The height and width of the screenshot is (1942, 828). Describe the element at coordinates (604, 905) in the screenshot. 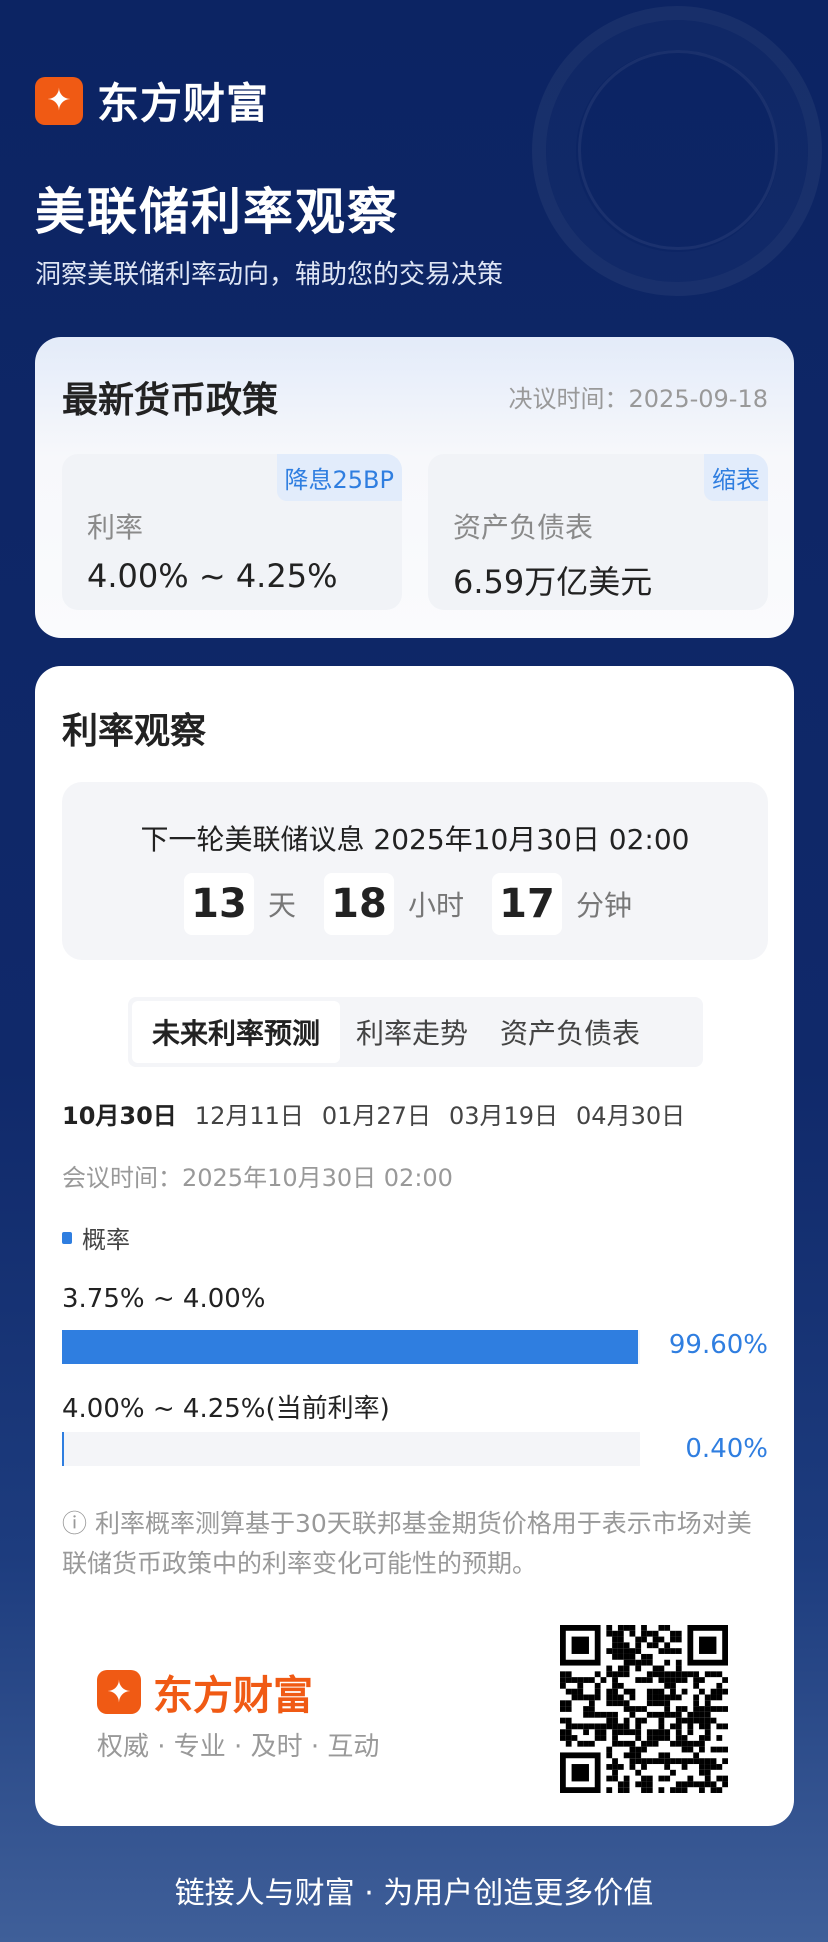

I see `minutes-unit: 分钟` at that location.